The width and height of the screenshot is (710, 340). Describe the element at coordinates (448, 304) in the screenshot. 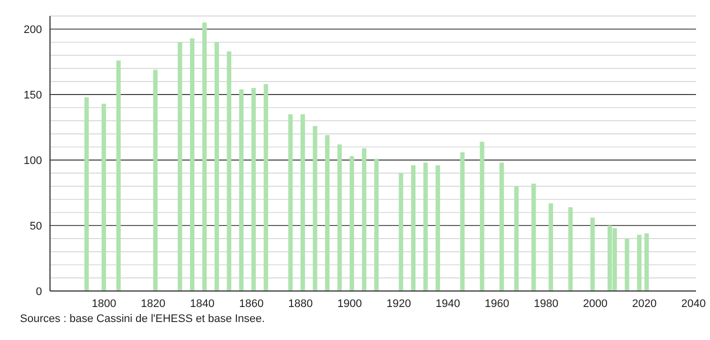

I see `x-tick-label: 1940` at that location.